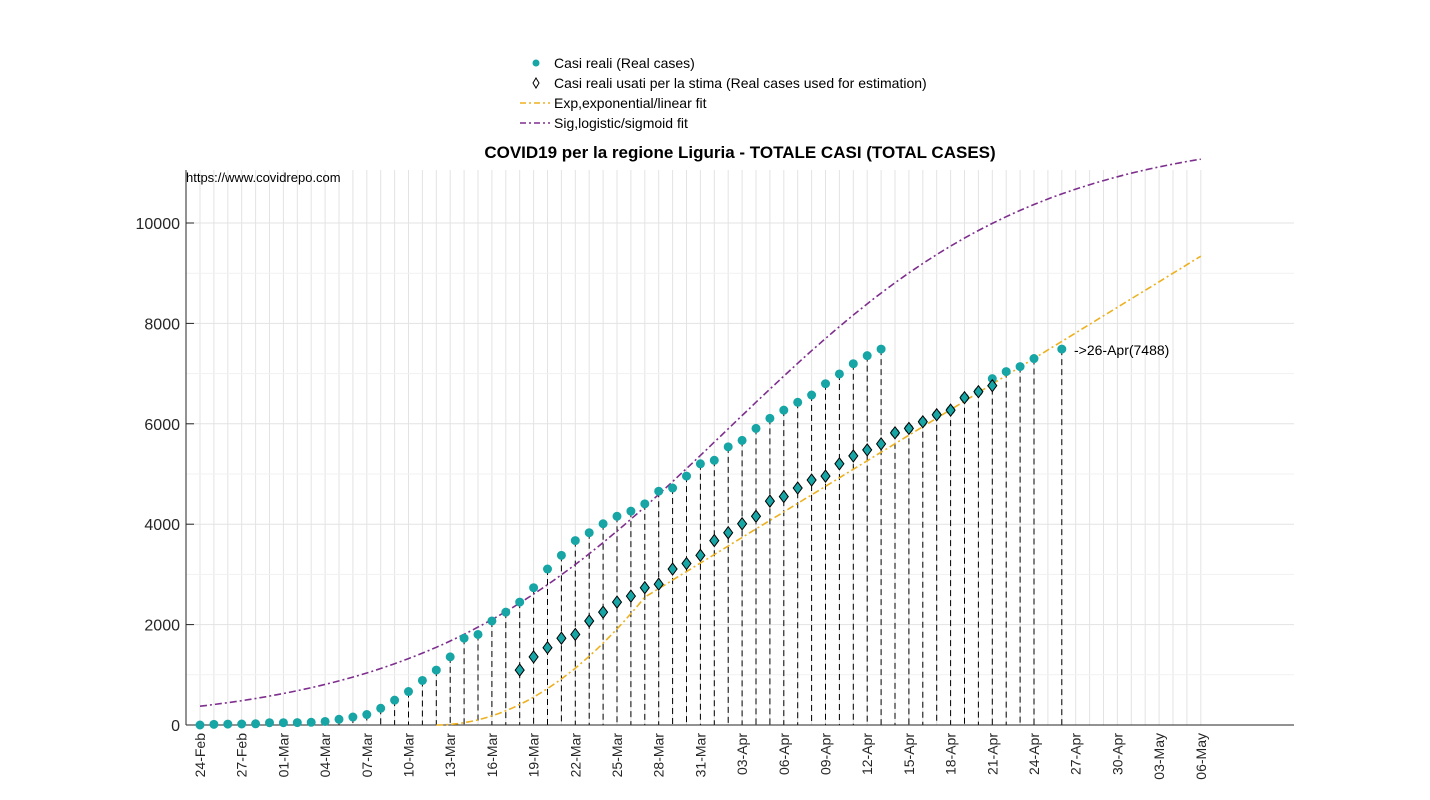  Describe the element at coordinates (617, 755) in the screenshot. I see `x-tick-label: 25-Mar` at that location.